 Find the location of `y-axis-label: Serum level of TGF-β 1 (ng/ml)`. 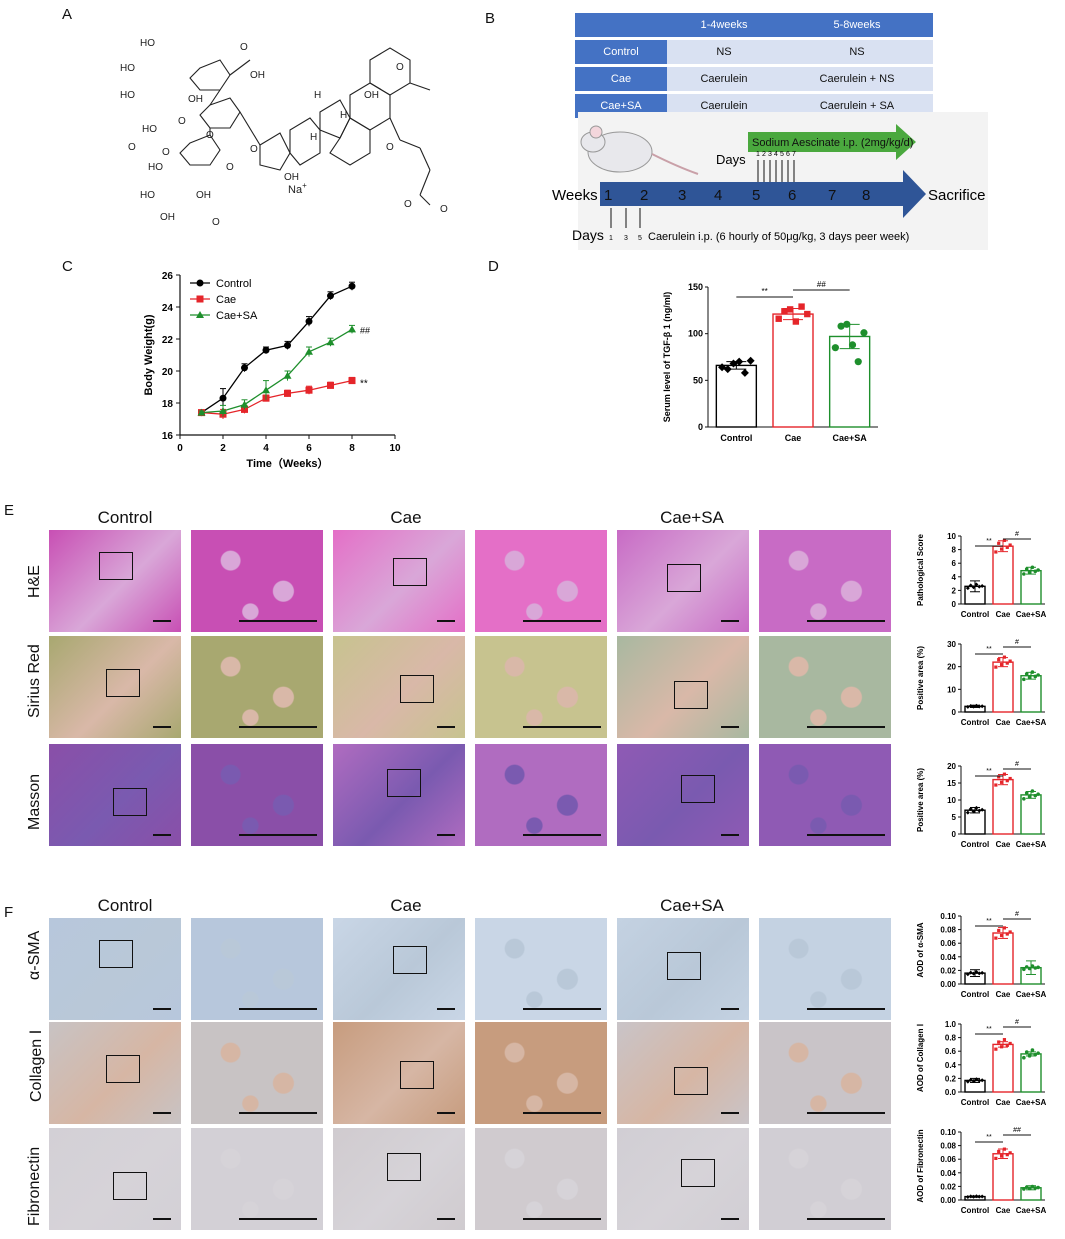

y-axis-label: Serum level of TGF-β 1 (ng/ml) is located at coordinates (667, 357).